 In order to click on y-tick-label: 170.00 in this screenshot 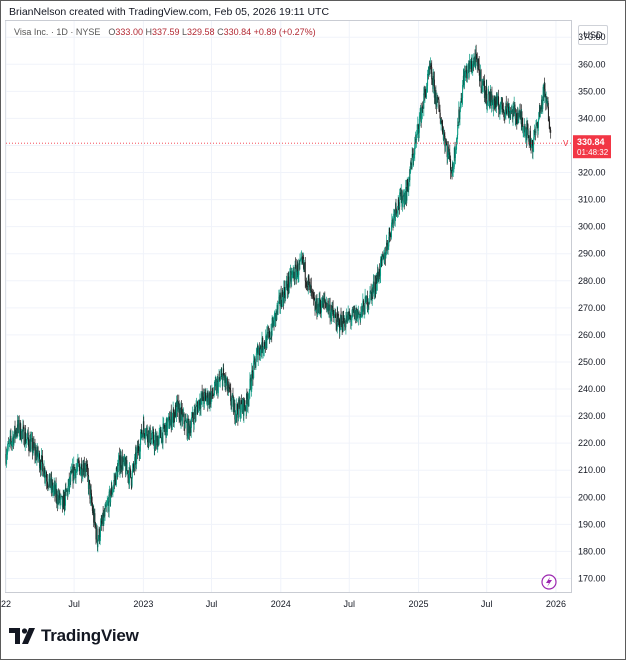, I will do `click(592, 578)`.